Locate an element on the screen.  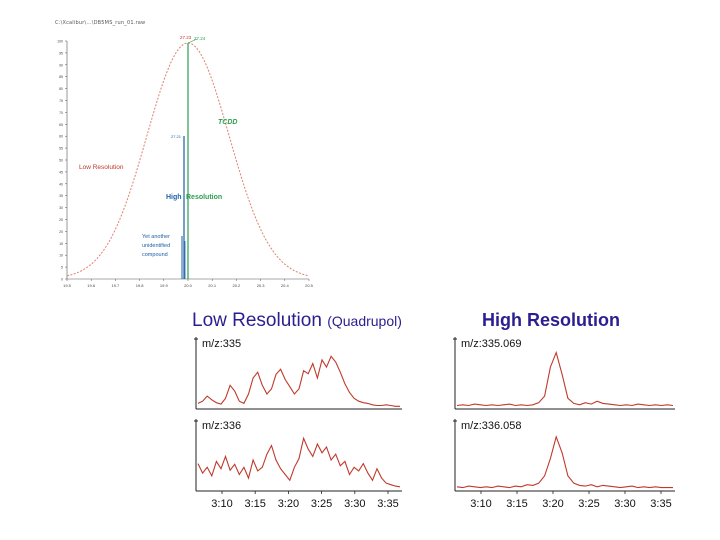
y-tick-label: 30 is located at coordinates (61, 208).